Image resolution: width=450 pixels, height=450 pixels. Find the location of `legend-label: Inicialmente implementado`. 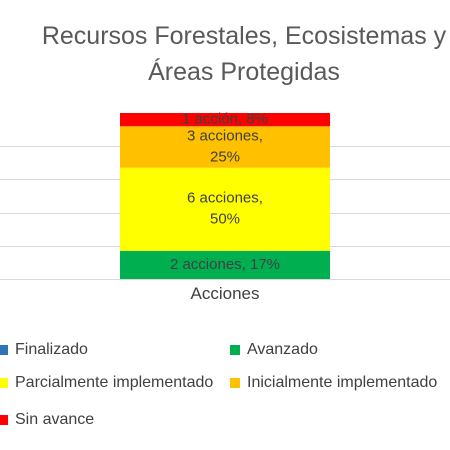

legend-label: Inicialmente implementado is located at coordinates (342, 382).